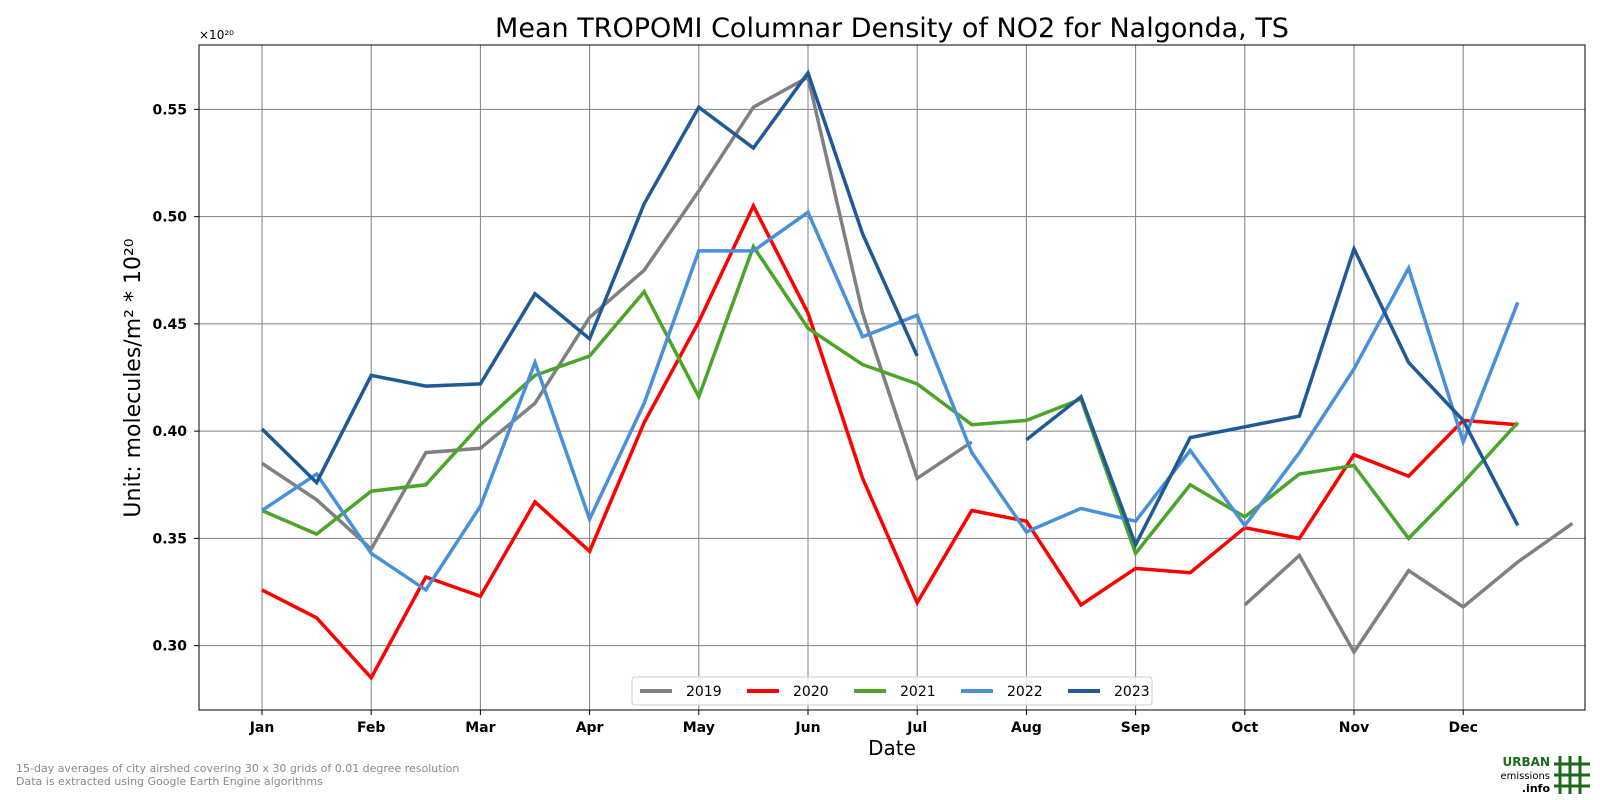  Describe the element at coordinates (704, 692) in the screenshot. I see `legend-label: 2019` at that location.